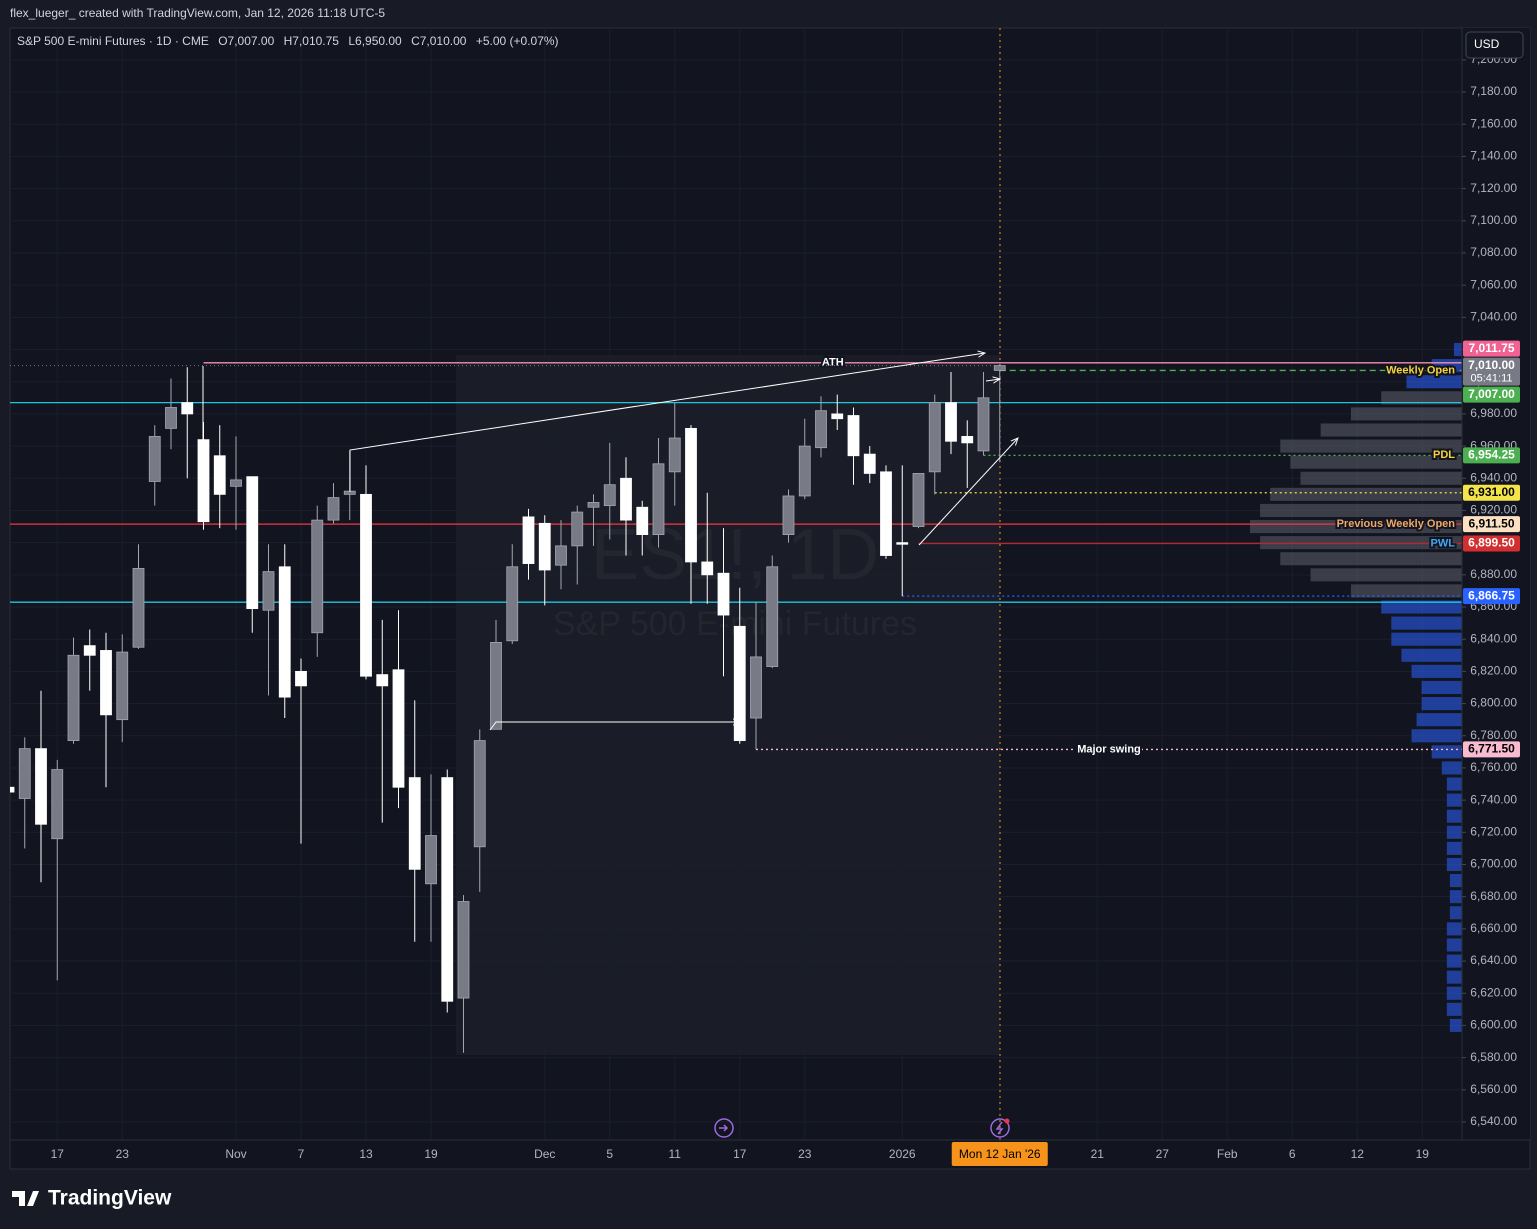 The image size is (1537, 1229). What do you see at coordinates (1493, 477) in the screenshot?
I see `y-tick-label: 6,940.00` at bounding box center [1493, 477].